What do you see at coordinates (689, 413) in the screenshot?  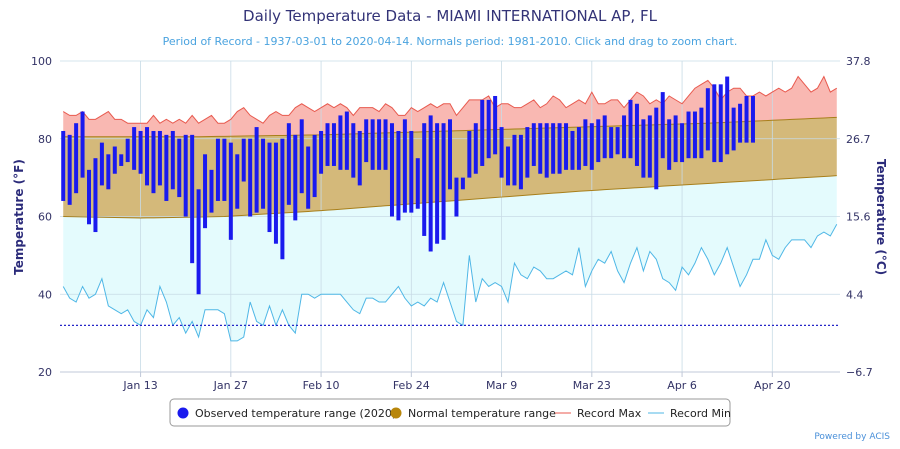 I see `legend-item-record-min: Record Min` at bounding box center [689, 413].